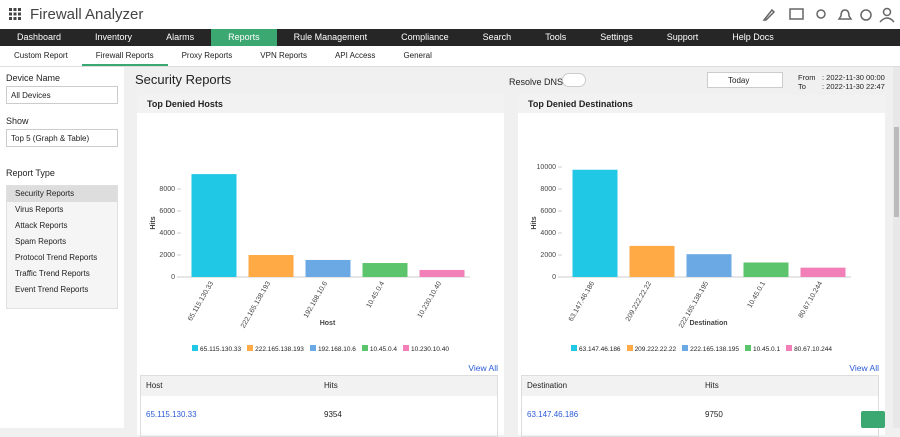 The height and width of the screenshot is (437, 900). What do you see at coordinates (154, 385) in the screenshot?
I see `header-cell: Host` at bounding box center [154, 385].